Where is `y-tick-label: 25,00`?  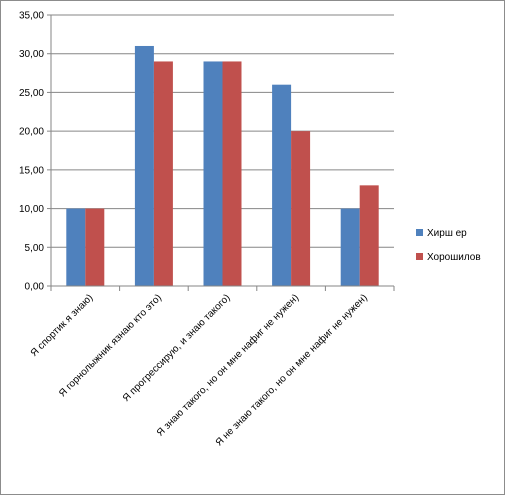 y-tick-label: 25,00 is located at coordinates (31, 93).